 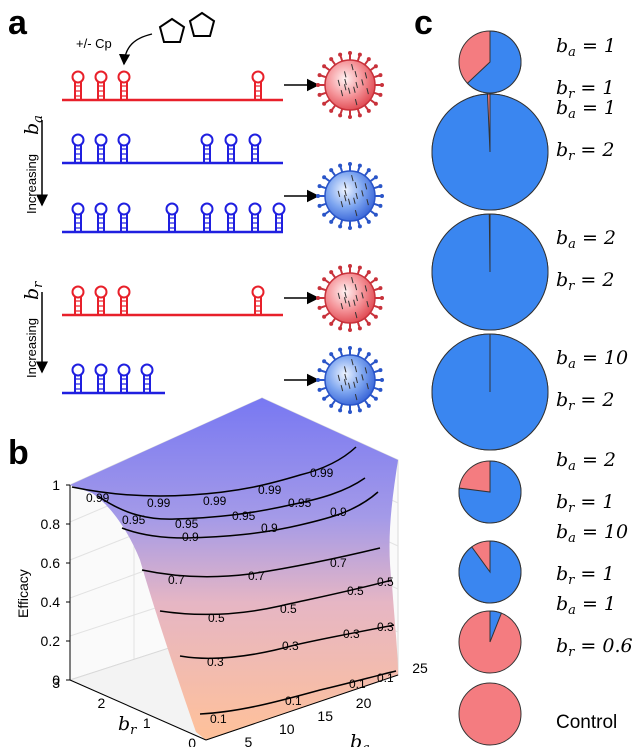 What do you see at coordinates (586, 722) in the screenshot?
I see `pie-label-control: Control` at bounding box center [586, 722].